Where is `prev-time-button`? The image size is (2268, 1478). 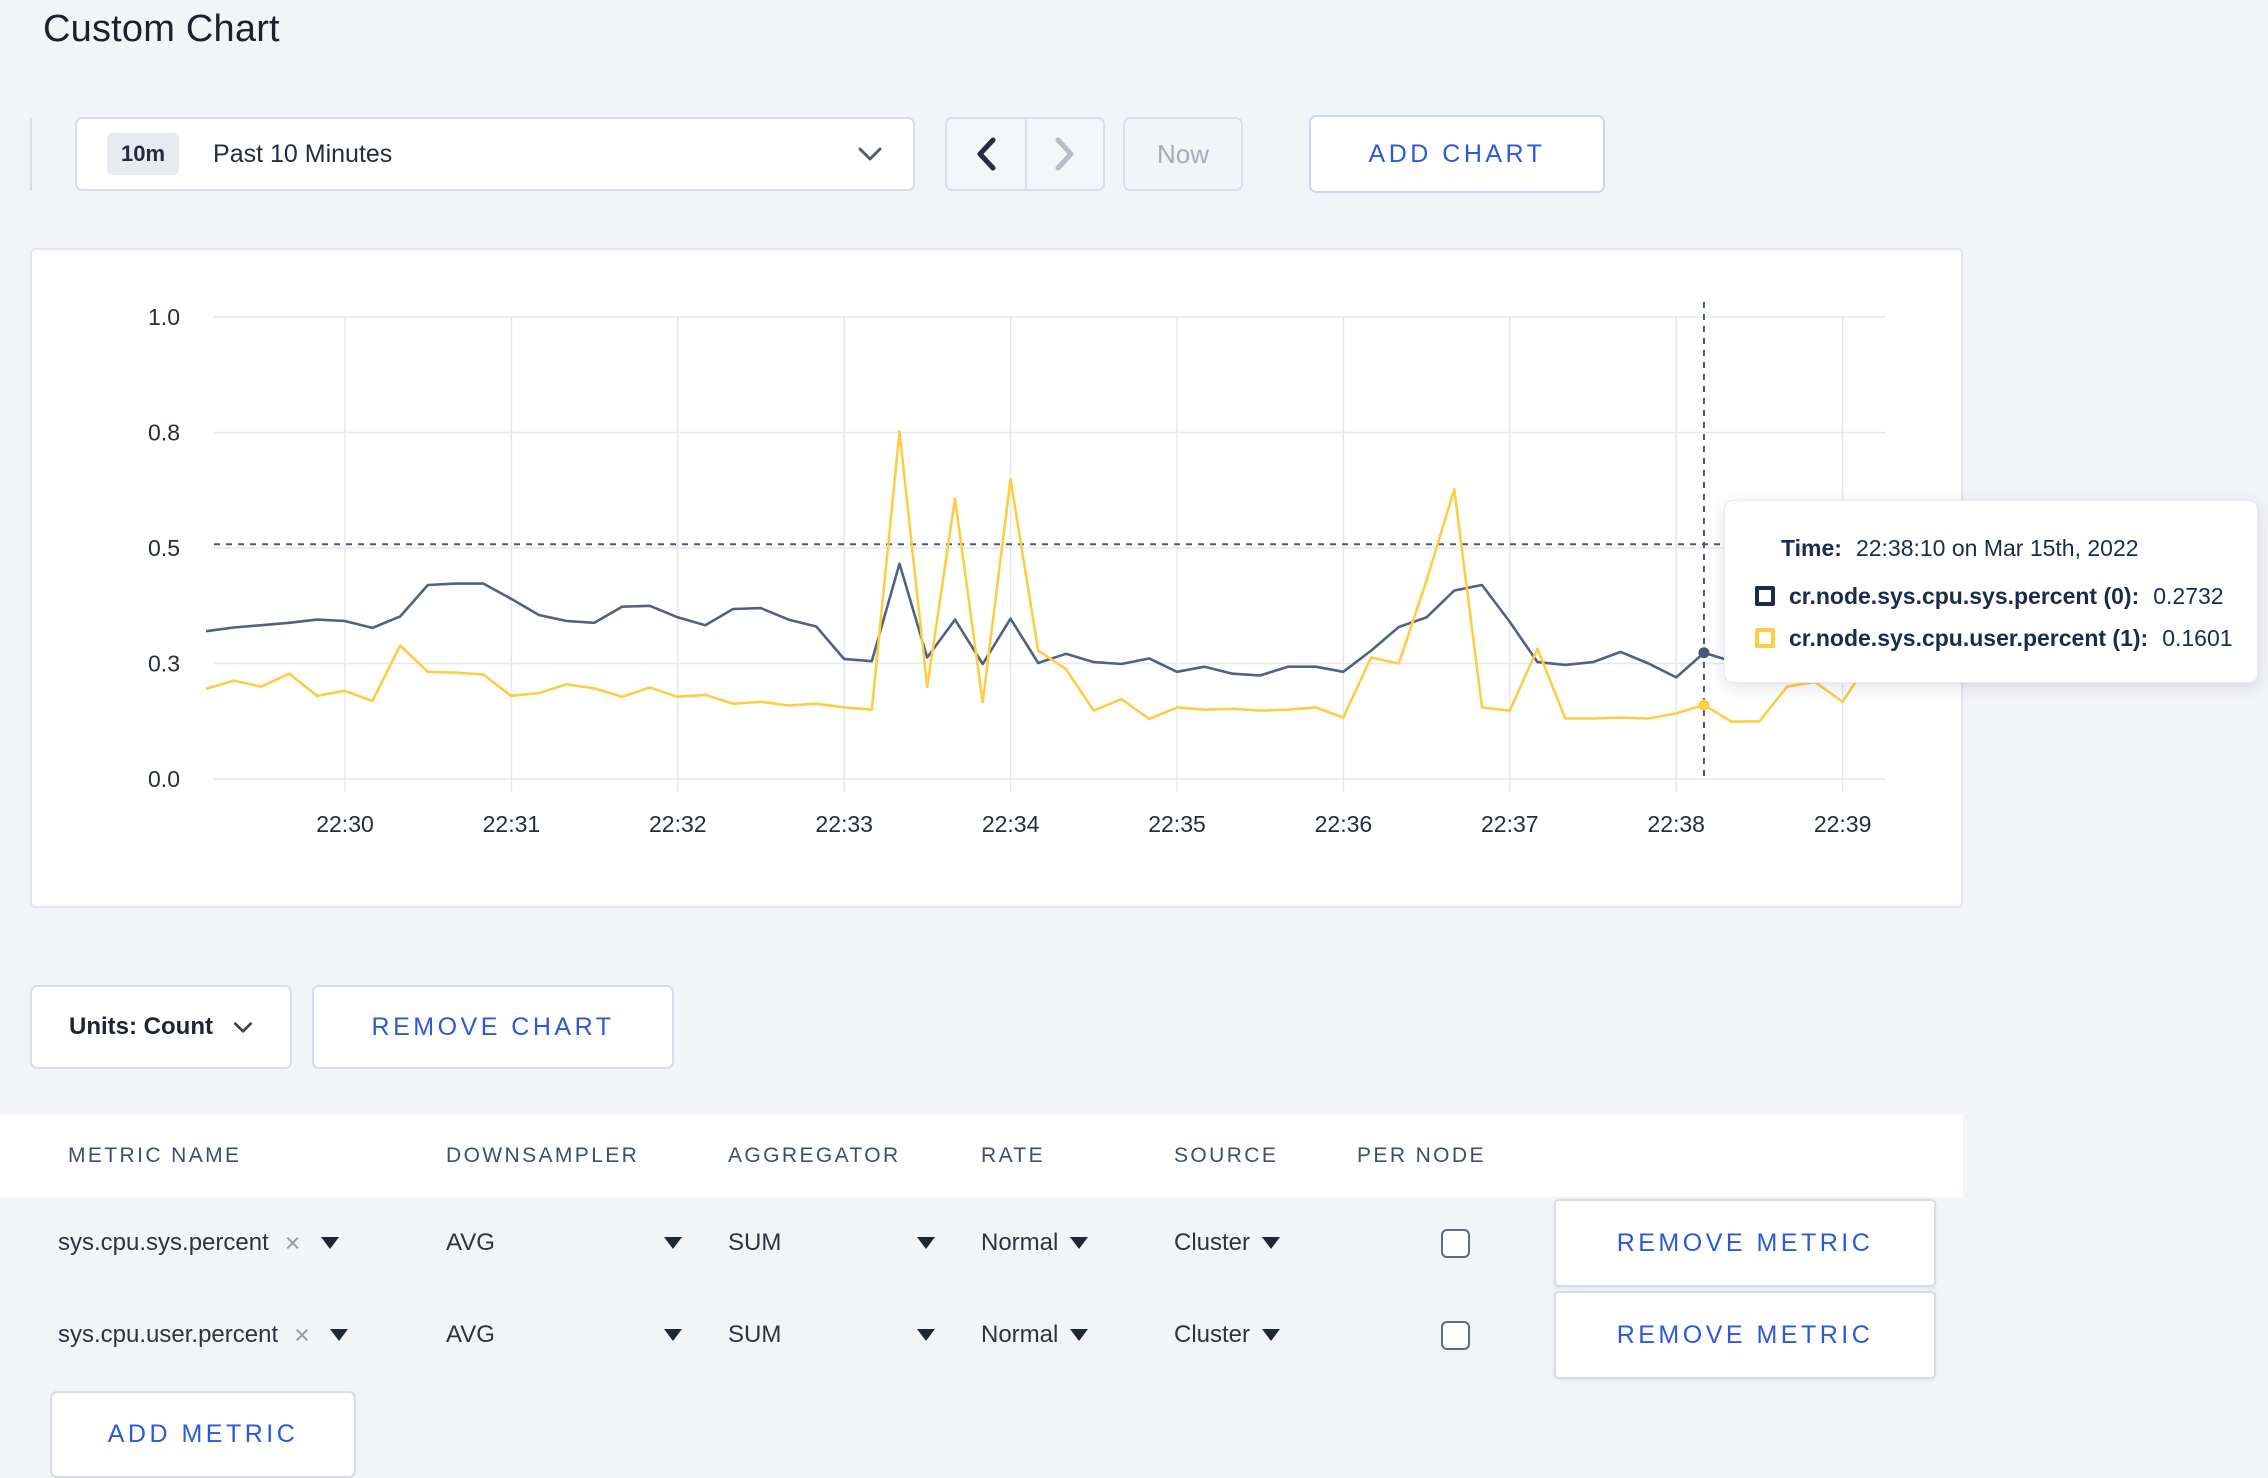 prev-time-button is located at coordinates (986, 154).